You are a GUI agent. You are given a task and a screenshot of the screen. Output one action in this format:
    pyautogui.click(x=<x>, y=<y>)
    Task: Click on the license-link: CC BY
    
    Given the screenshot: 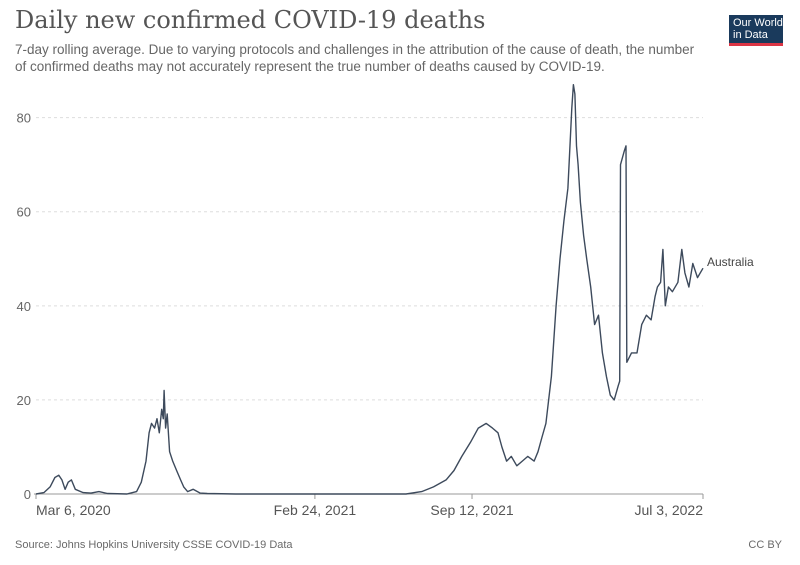 What is the action you would take?
    pyautogui.click(x=765, y=545)
    